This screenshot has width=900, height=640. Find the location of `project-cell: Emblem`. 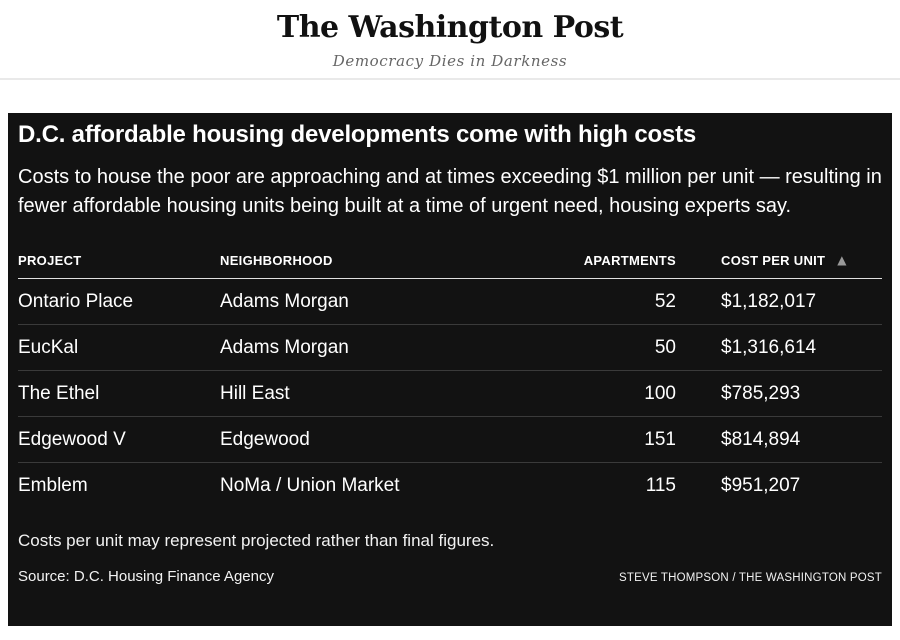

project-cell: Emblem is located at coordinates (53, 485).